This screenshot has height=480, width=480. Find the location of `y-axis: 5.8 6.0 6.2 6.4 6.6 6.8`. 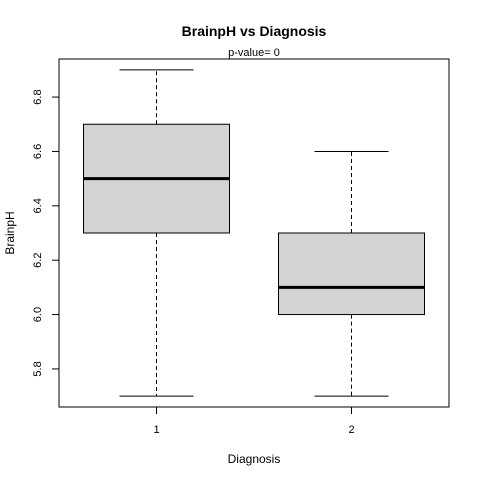

y-axis: 5.8 6.0 6.2 6.4 6.6 6.8 is located at coordinates (46, 233).